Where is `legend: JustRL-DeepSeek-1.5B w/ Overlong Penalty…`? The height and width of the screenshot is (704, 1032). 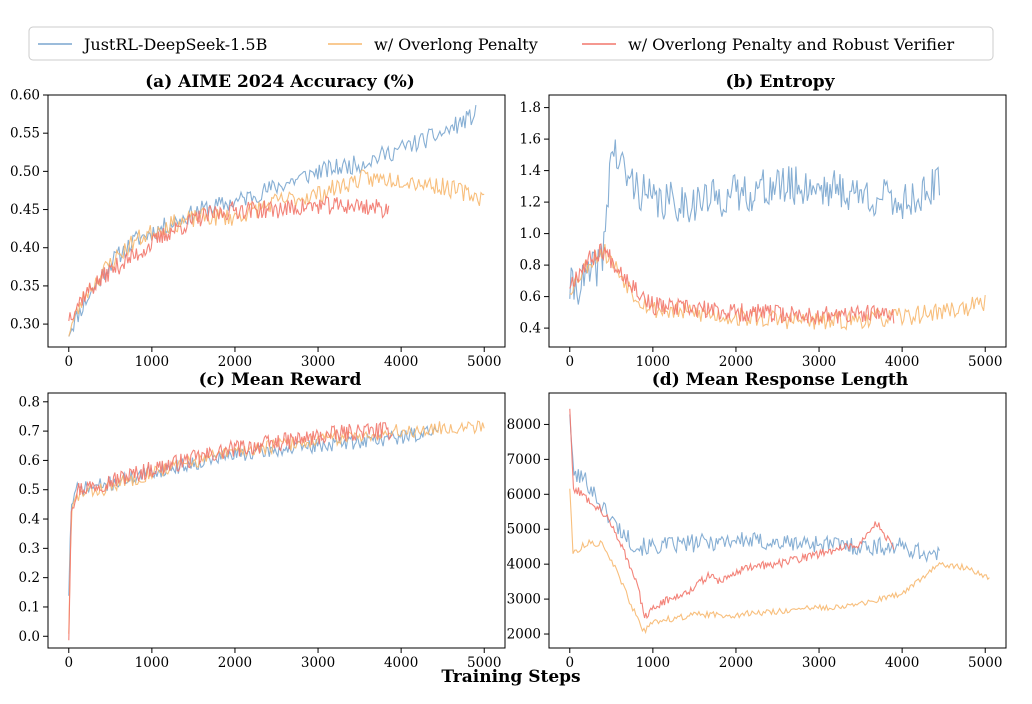 legend: JustRL-DeepSeek-1.5B w/ Overlong Penalty… is located at coordinates (511, 43).